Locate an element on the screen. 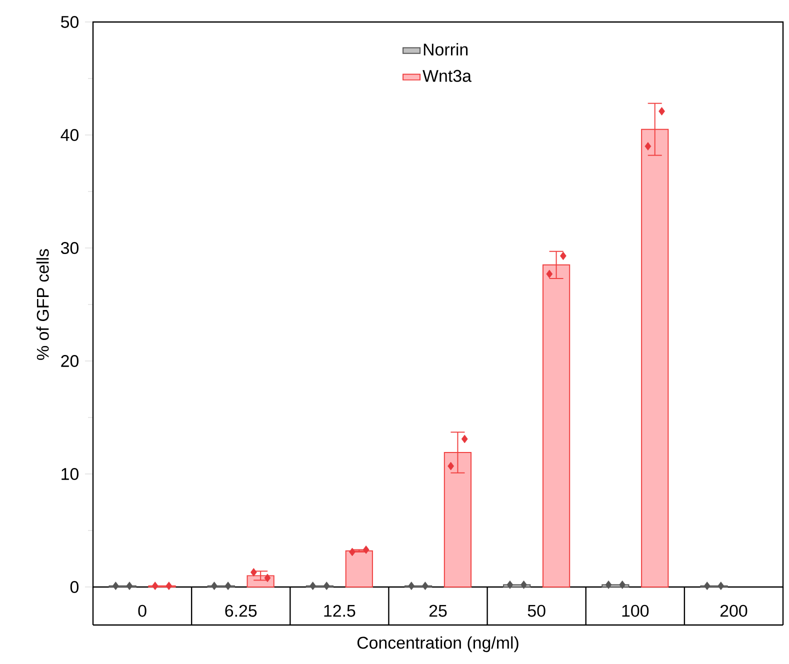 This screenshot has height=664, width=789. x-tick-label: 100 is located at coordinates (635, 610).